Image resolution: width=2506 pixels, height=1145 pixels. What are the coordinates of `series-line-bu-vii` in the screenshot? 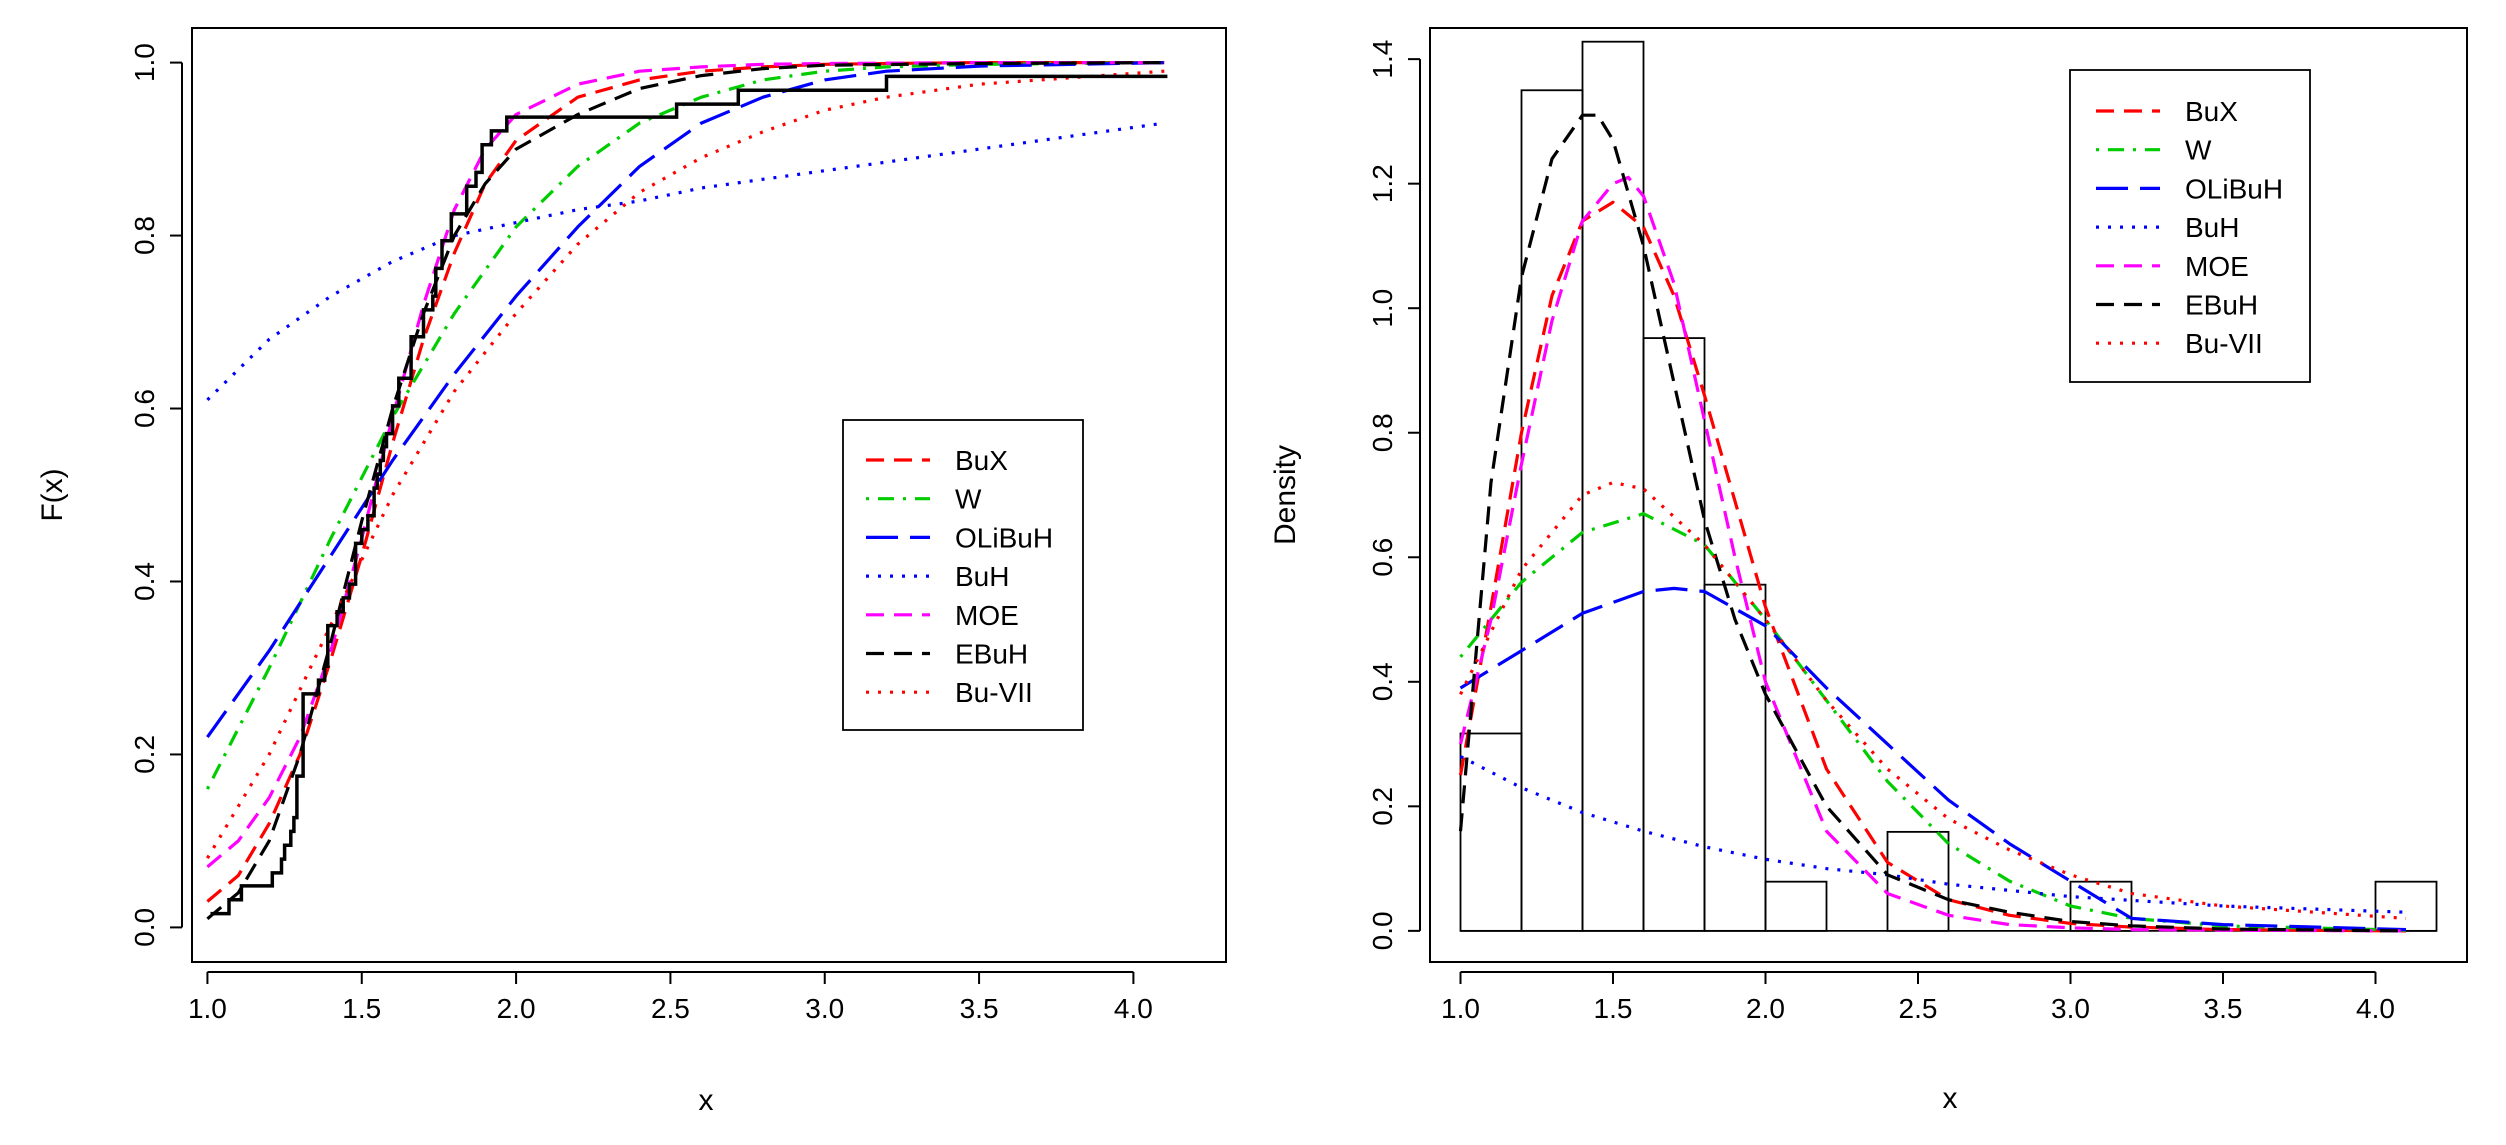 It's located at (1933, 700).